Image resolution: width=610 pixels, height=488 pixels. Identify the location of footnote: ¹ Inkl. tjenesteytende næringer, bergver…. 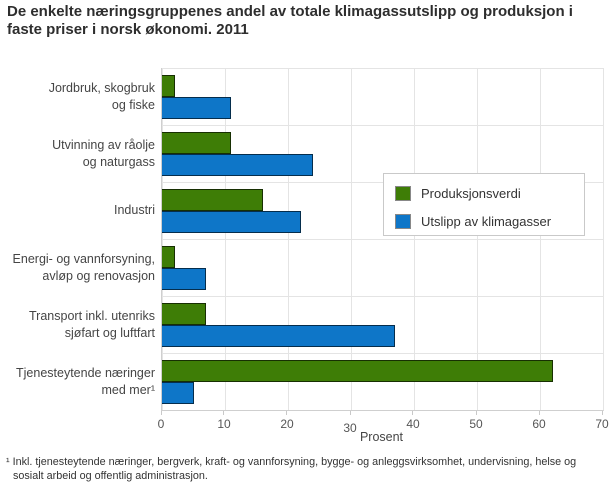
(291, 469).